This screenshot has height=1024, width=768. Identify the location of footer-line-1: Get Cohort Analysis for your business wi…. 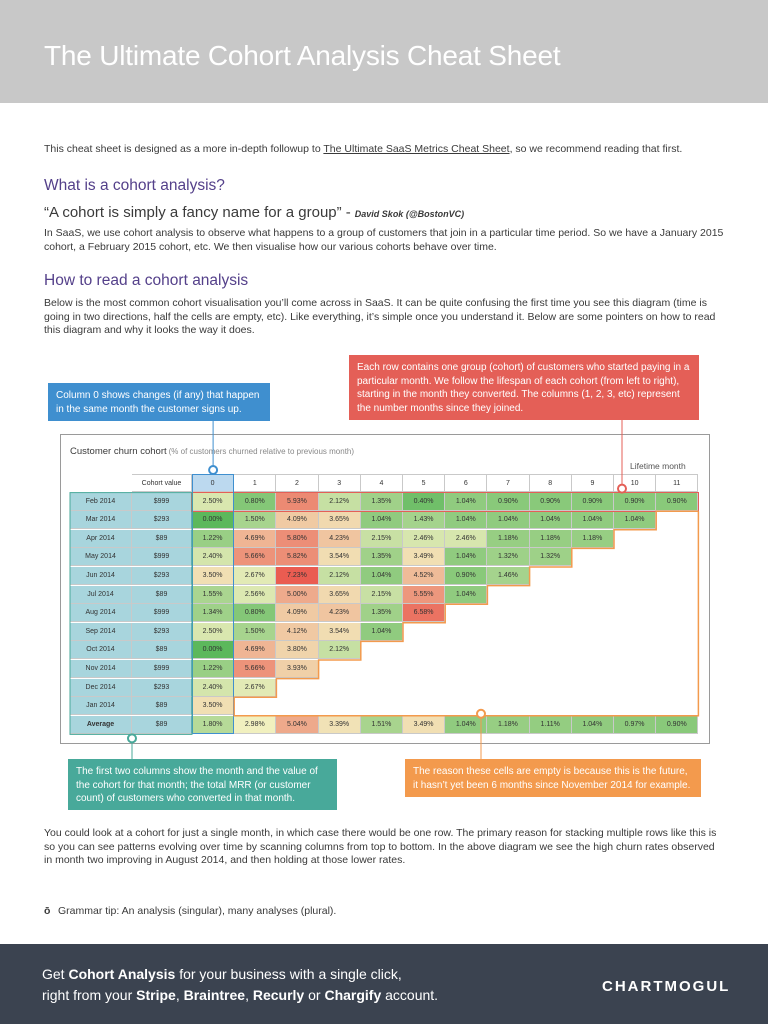
(222, 974).